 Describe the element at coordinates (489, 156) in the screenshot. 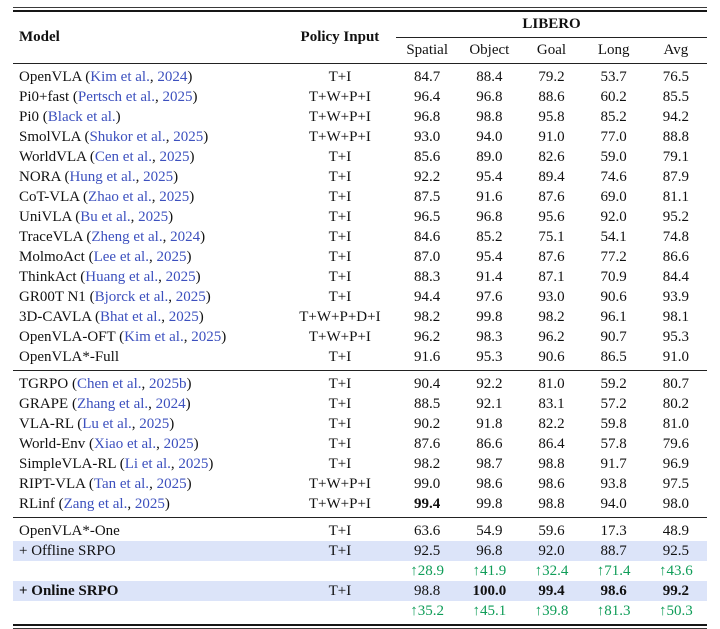

I see `score-cell: 89.0` at that location.